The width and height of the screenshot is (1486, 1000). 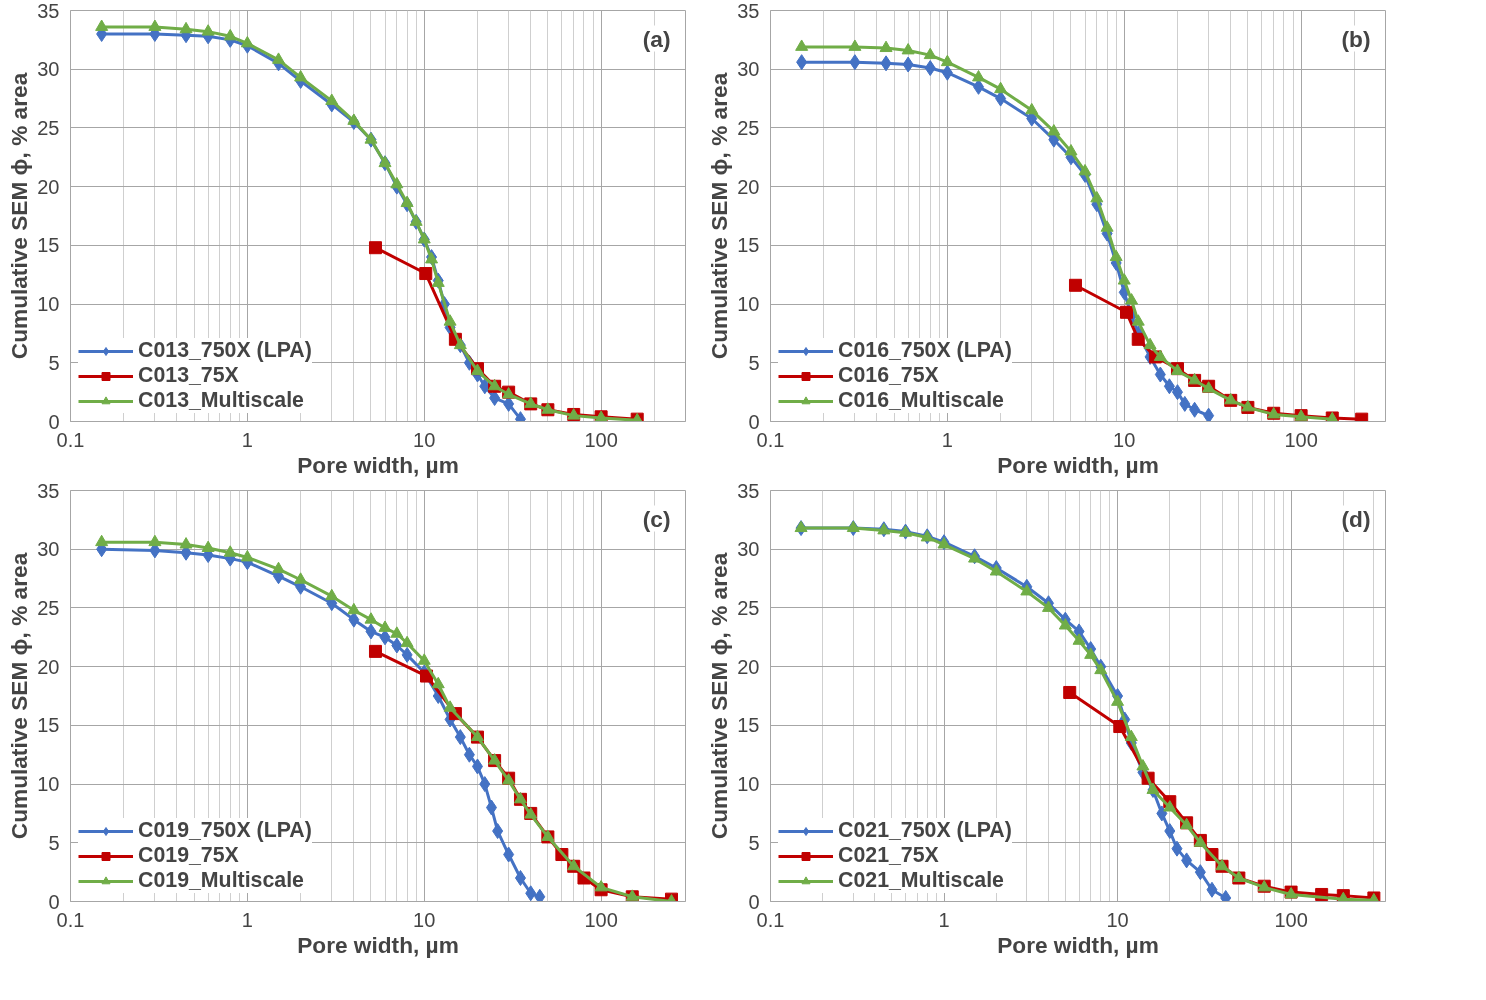 What do you see at coordinates (925, 830) in the screenshot?
I see `legend-label: C021_750X (LPA)` at bounding box center [925, 830].